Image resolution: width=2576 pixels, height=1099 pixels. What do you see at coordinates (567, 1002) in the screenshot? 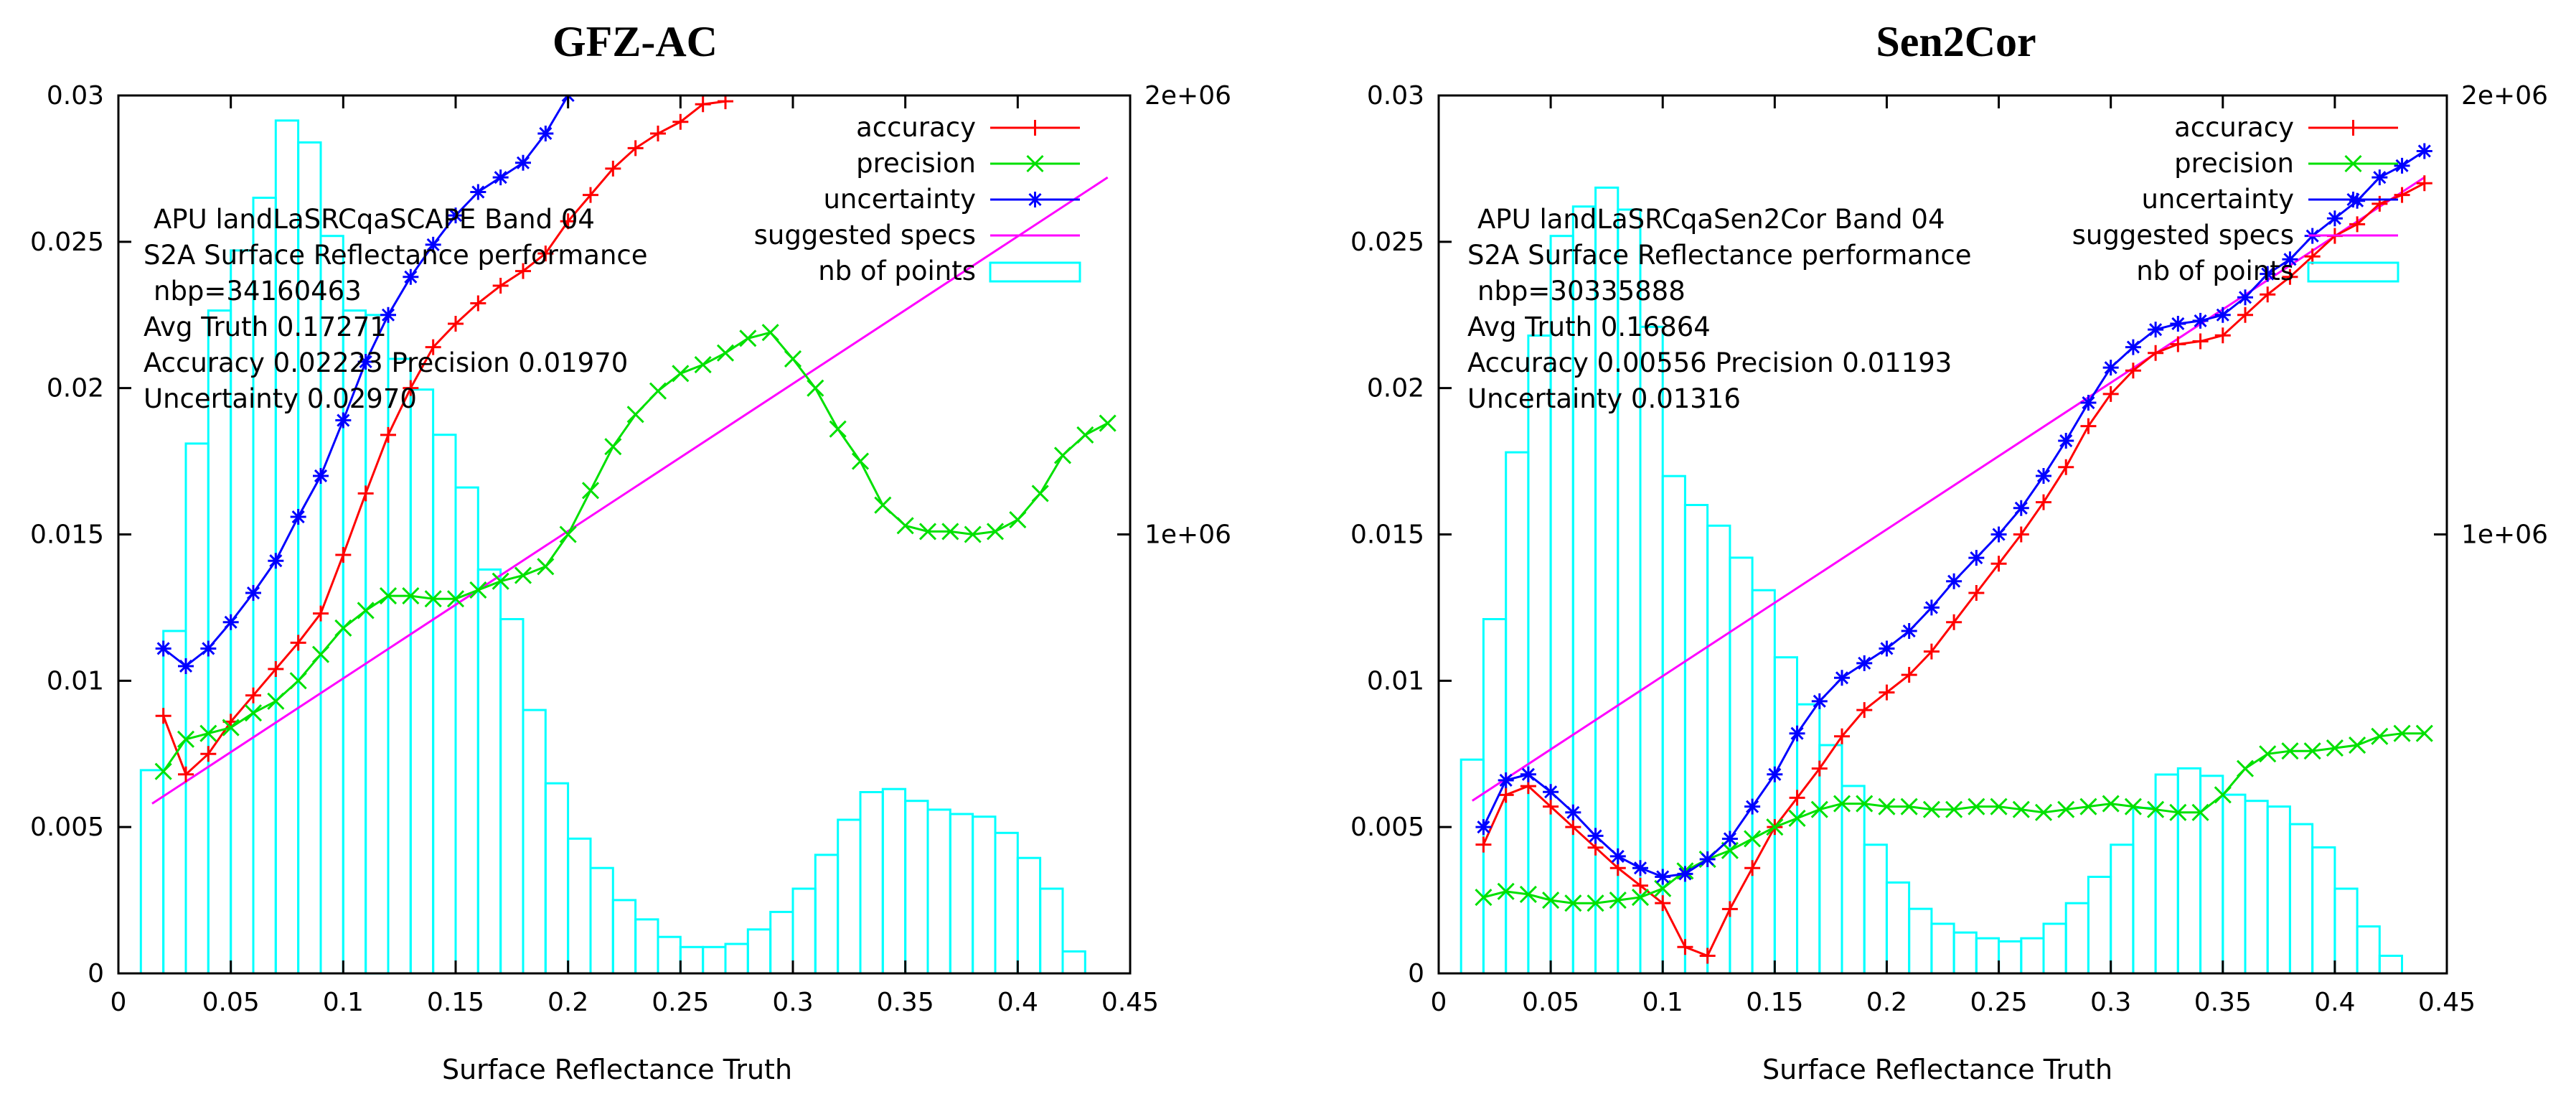
I see `x-tick-label: 0.2` at bounding box center [567, 1002].